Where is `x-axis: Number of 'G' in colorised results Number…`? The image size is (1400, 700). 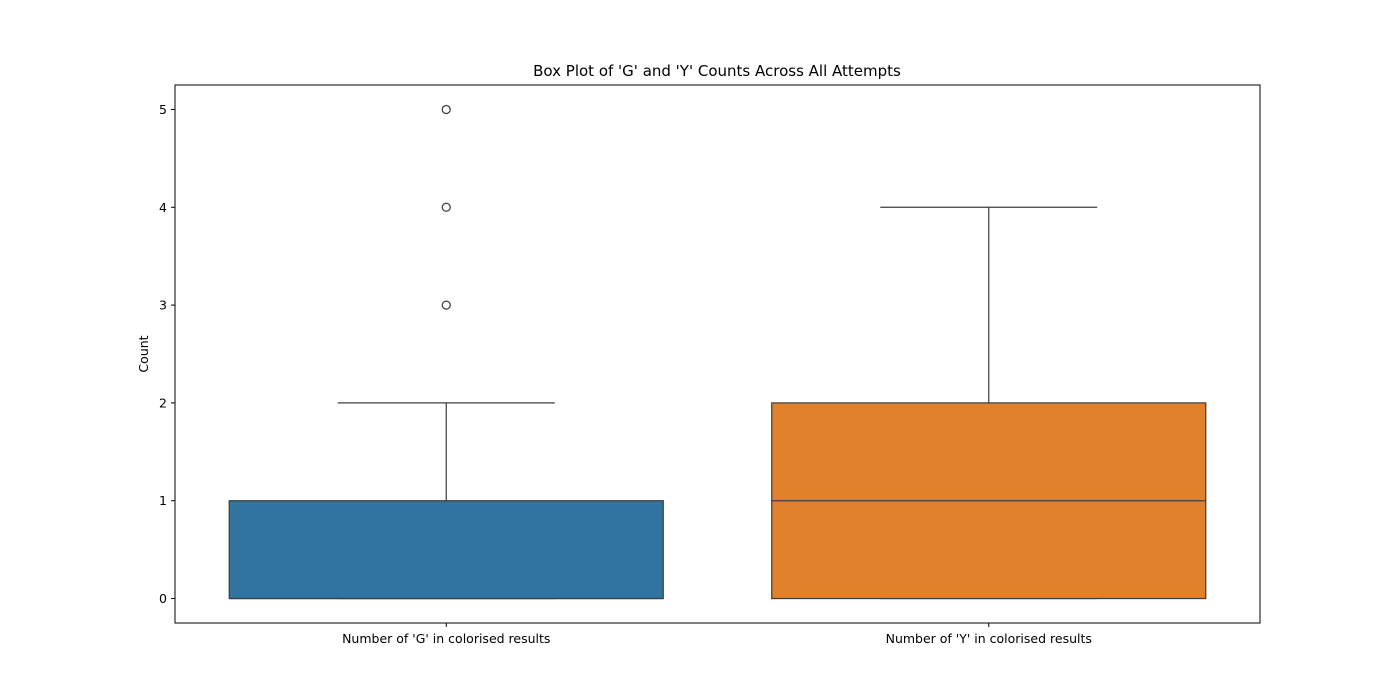 x-axis: Number of 'G' in colorised results Number… is located at coordinates (717, 634).